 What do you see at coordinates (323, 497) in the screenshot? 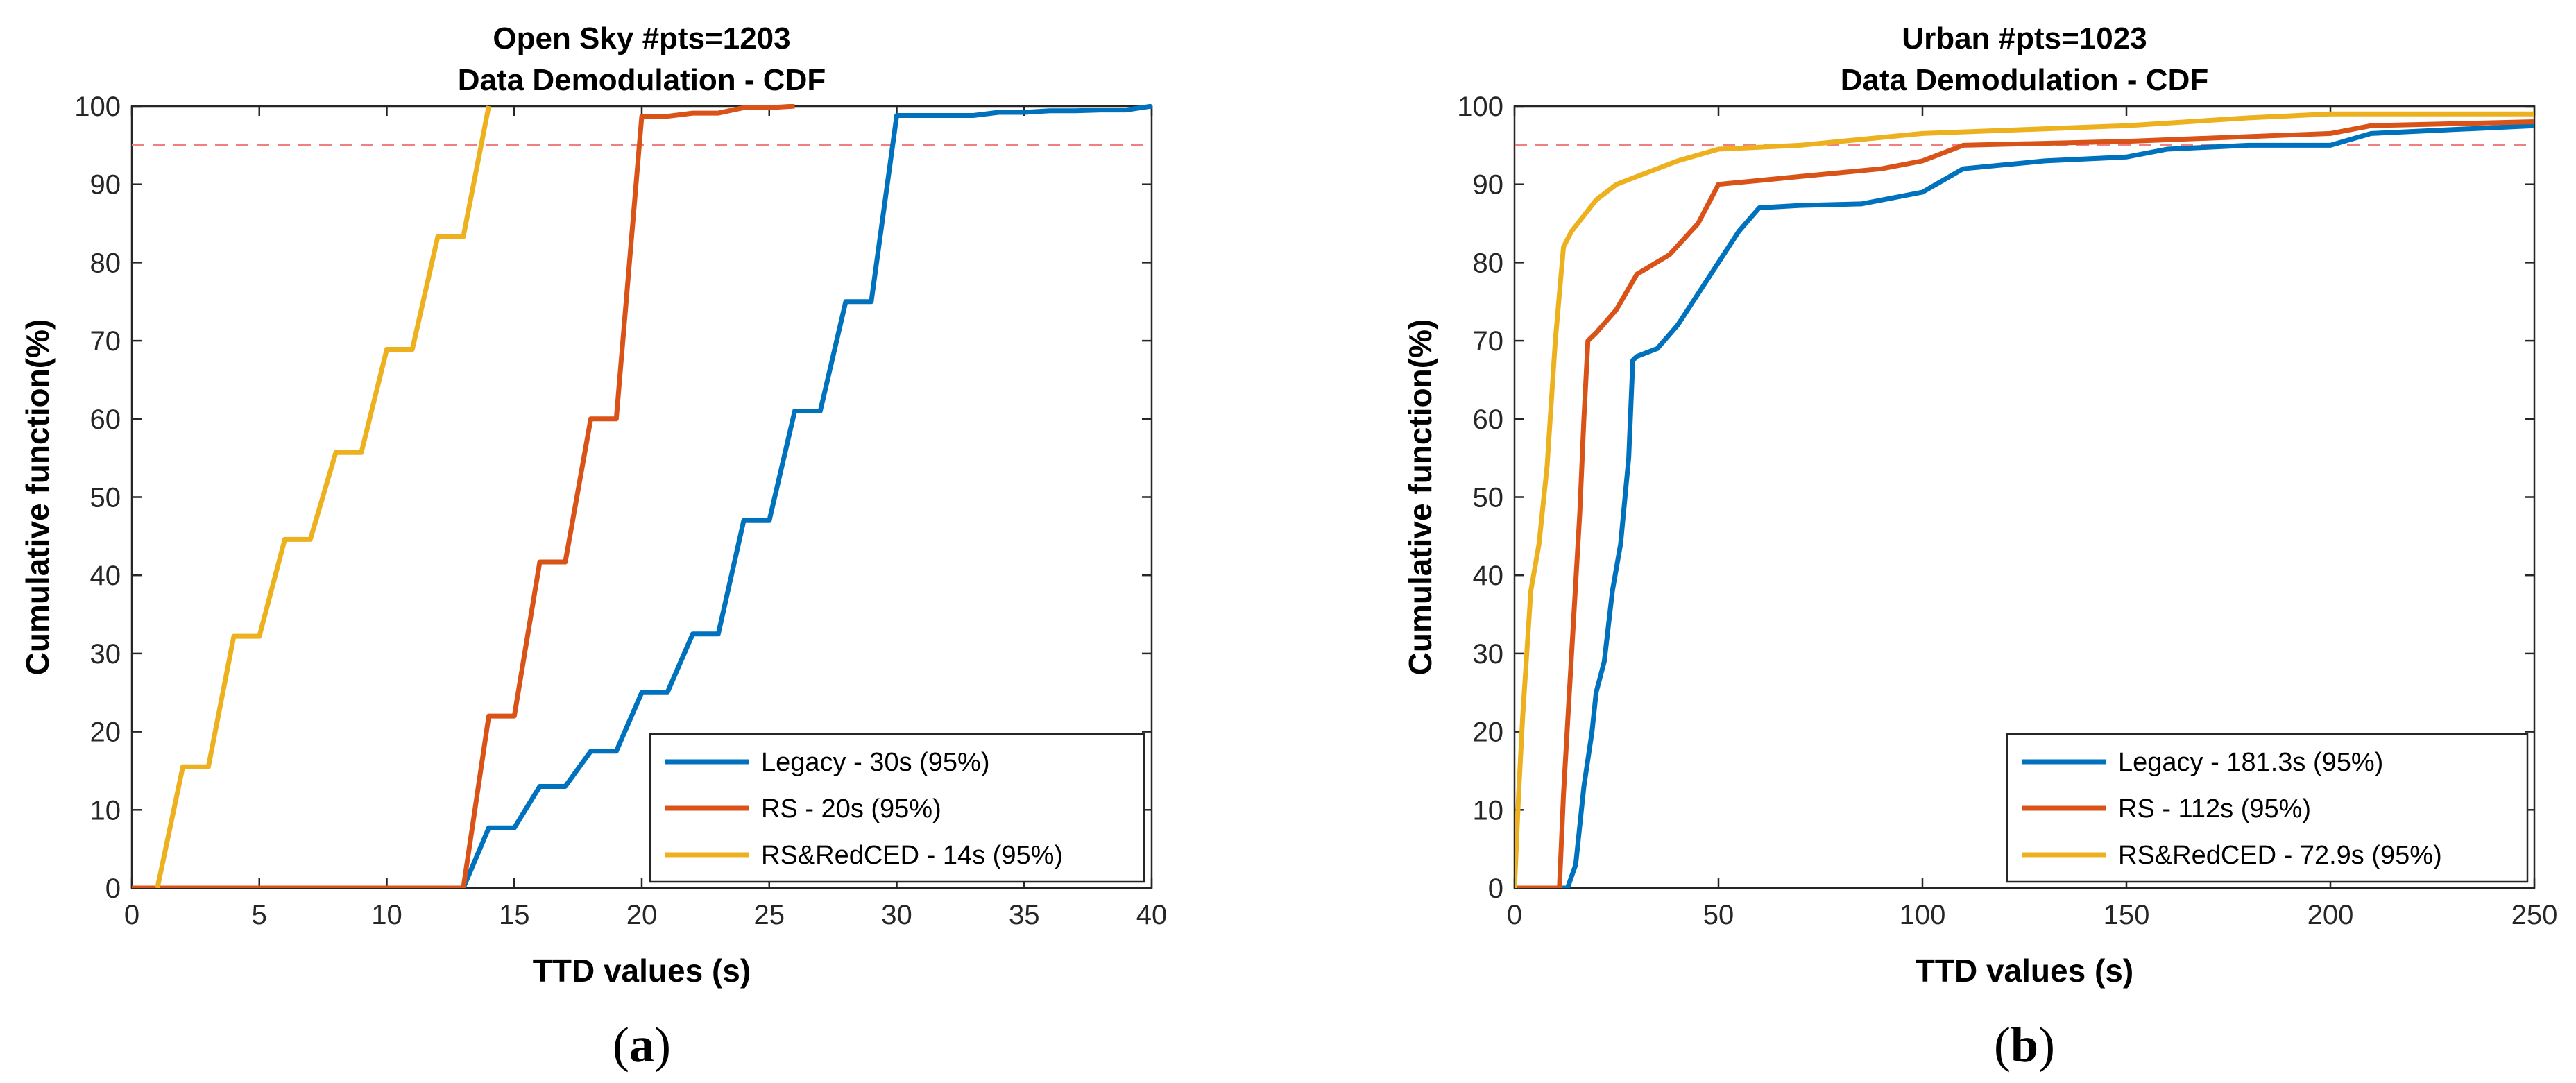
I see `series-line-rsredced` at bounding box center [323, 497].